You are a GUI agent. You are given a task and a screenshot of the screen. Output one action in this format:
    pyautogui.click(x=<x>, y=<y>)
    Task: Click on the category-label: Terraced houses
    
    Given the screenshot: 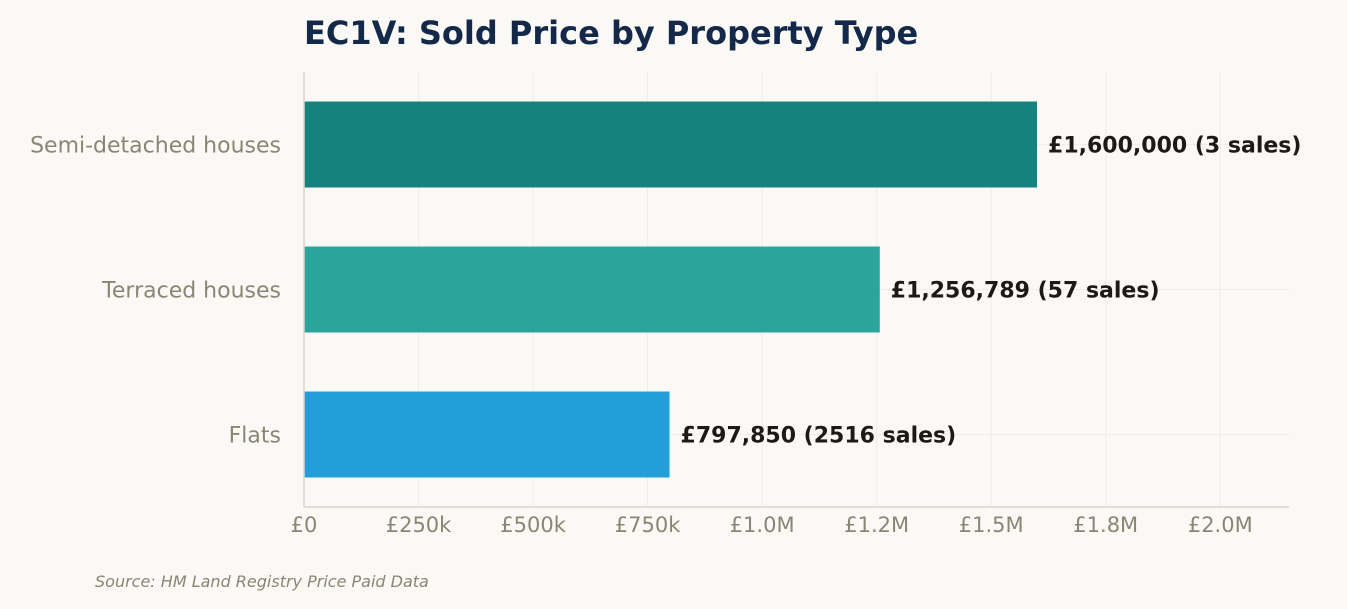 What is the action you would take?
    pyautogui.click(x=191, y=291)
    